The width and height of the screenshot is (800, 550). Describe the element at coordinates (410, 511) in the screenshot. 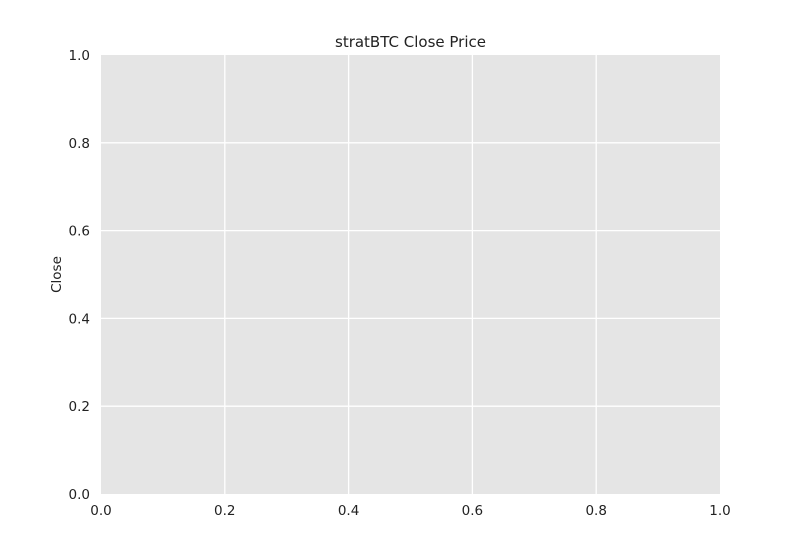

I see `x-axis-ticks: 0.0 0.2 0.4 0.6 0.8 1.0` at that location.